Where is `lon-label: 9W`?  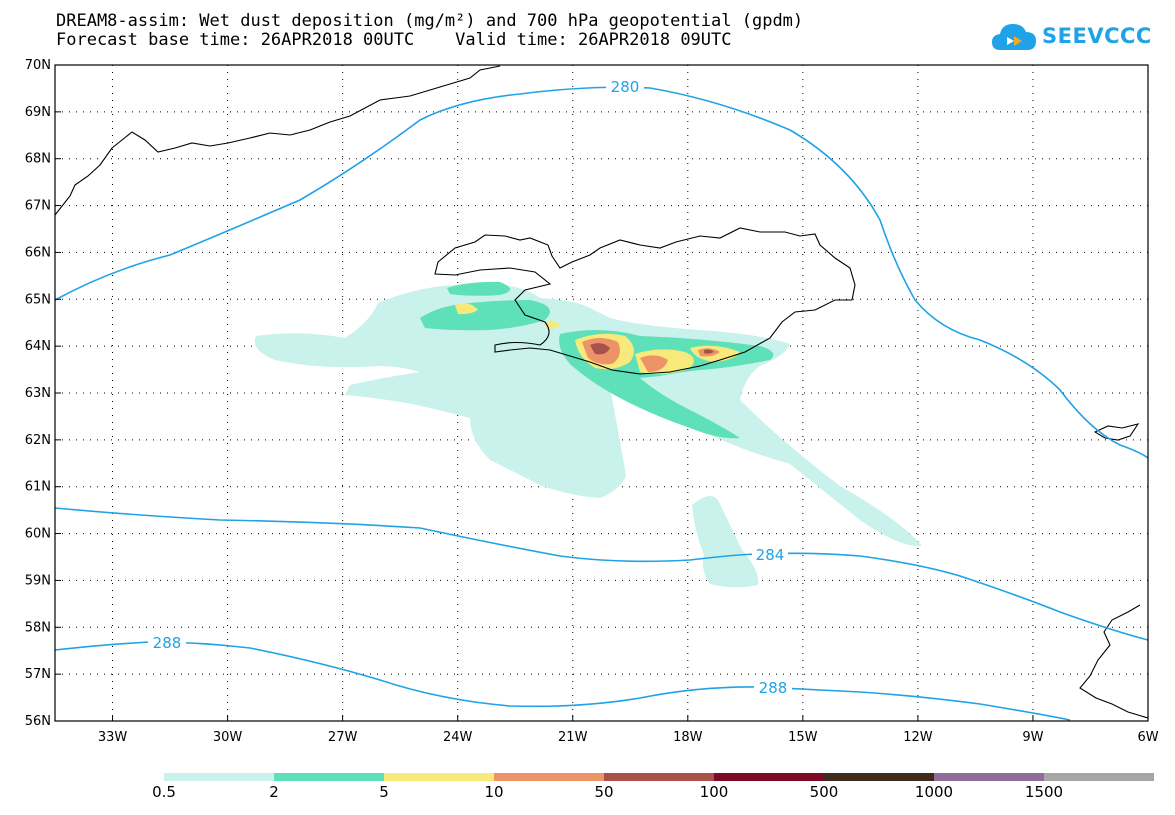 lon-label: 9W is located at coordinates (1032, 737).